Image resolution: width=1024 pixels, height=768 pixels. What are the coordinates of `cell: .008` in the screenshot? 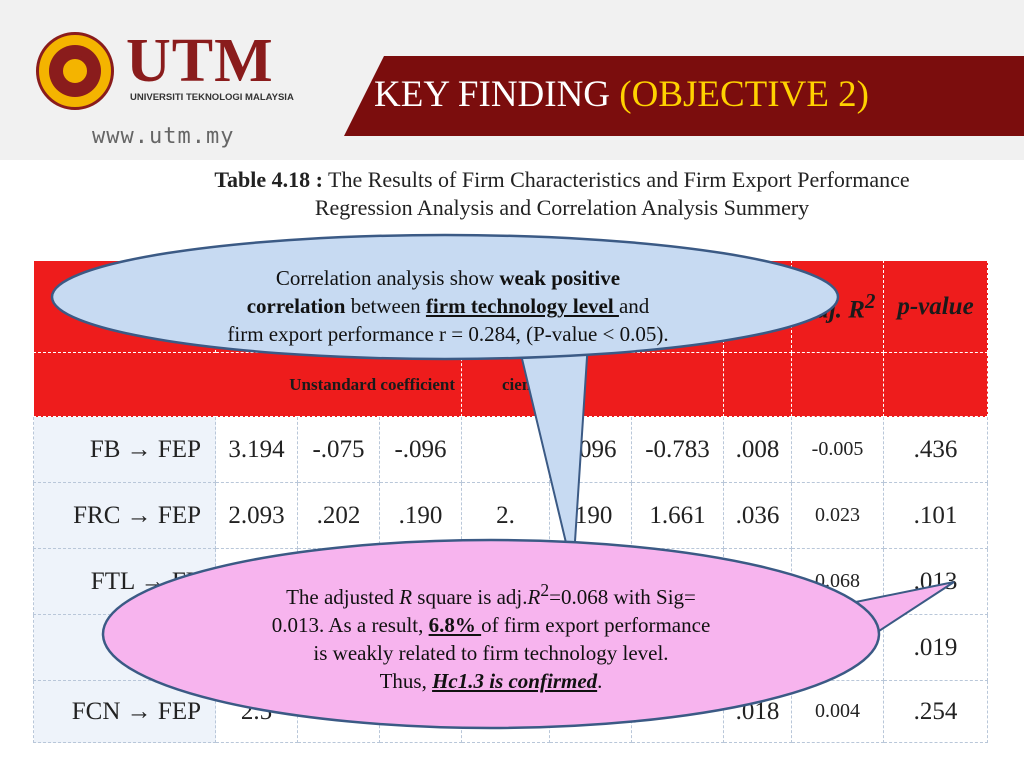 It's located at (757, 449).